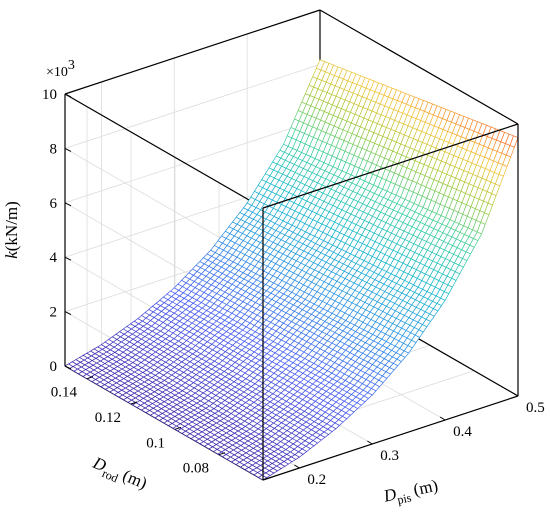 This screenshot has width=550, height=519. What do you see at coordinates (54, 258) in the screenshot?
I see `z-tick-label: 4` at bounding box center [54, 258].